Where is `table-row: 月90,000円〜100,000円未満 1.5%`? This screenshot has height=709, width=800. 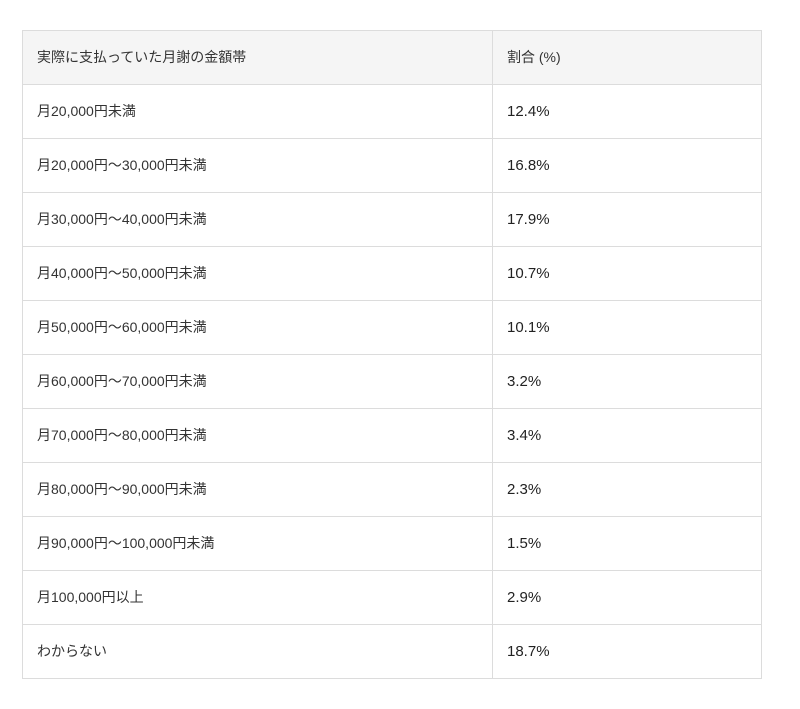 table-row: 月90,000円〜100,000円未満 1.5% is located at coordinates (392, 543).